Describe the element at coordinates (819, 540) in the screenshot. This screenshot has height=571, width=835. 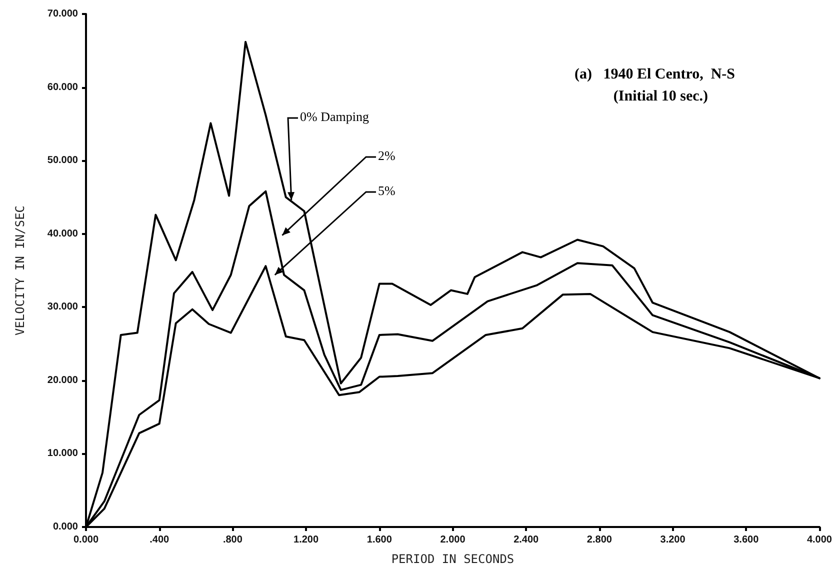
I see `x-tick-label: 4.000` at that location.